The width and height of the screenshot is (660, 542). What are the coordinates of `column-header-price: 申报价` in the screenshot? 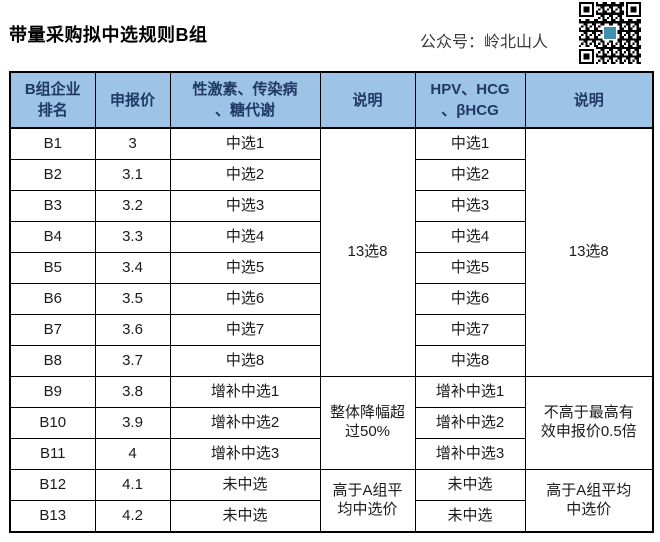 It's located at (132, 100).